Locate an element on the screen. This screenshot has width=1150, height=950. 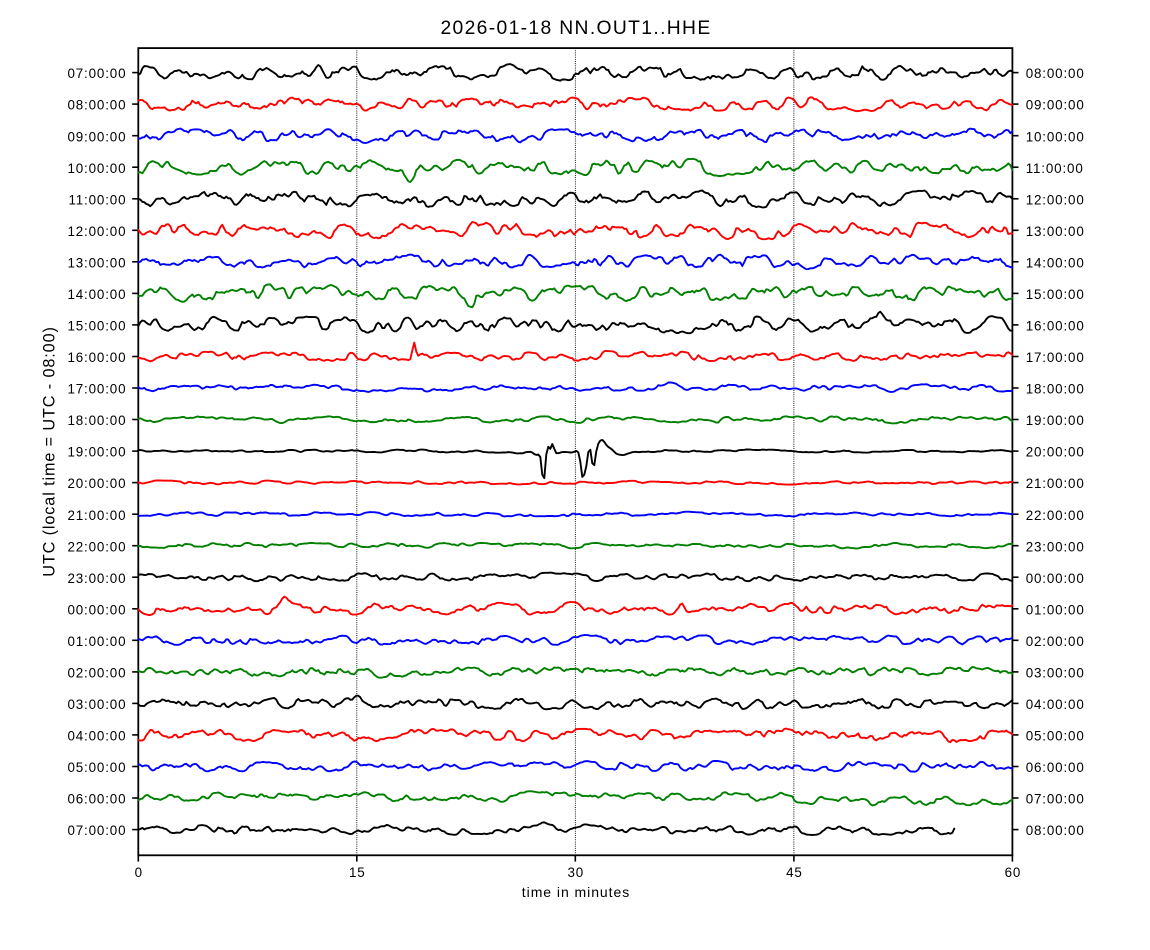
svg-text: 45 is located at coordinates (794, 872).